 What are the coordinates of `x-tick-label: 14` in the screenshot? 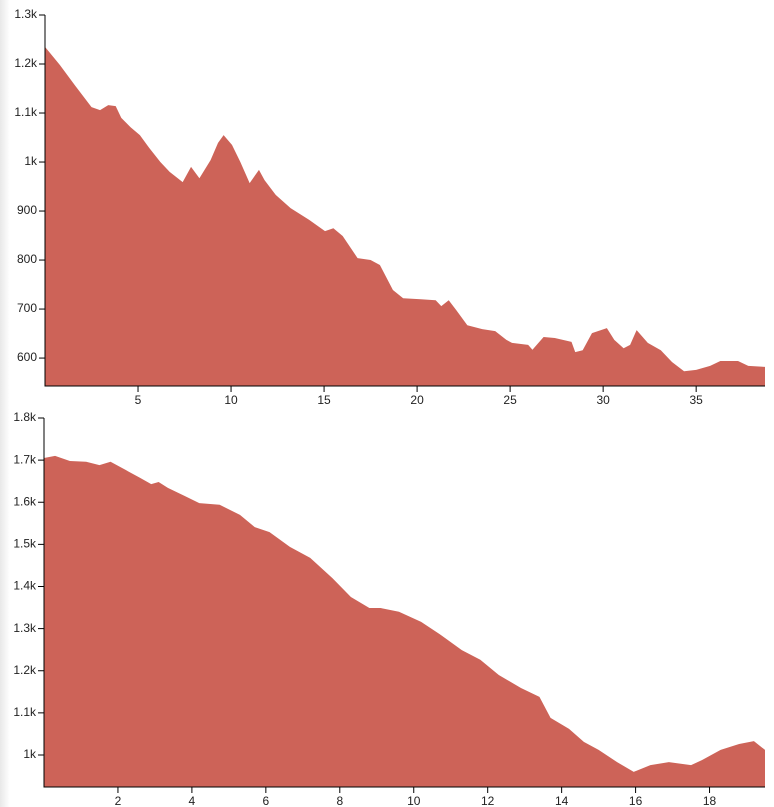 It's located at (562, 800).